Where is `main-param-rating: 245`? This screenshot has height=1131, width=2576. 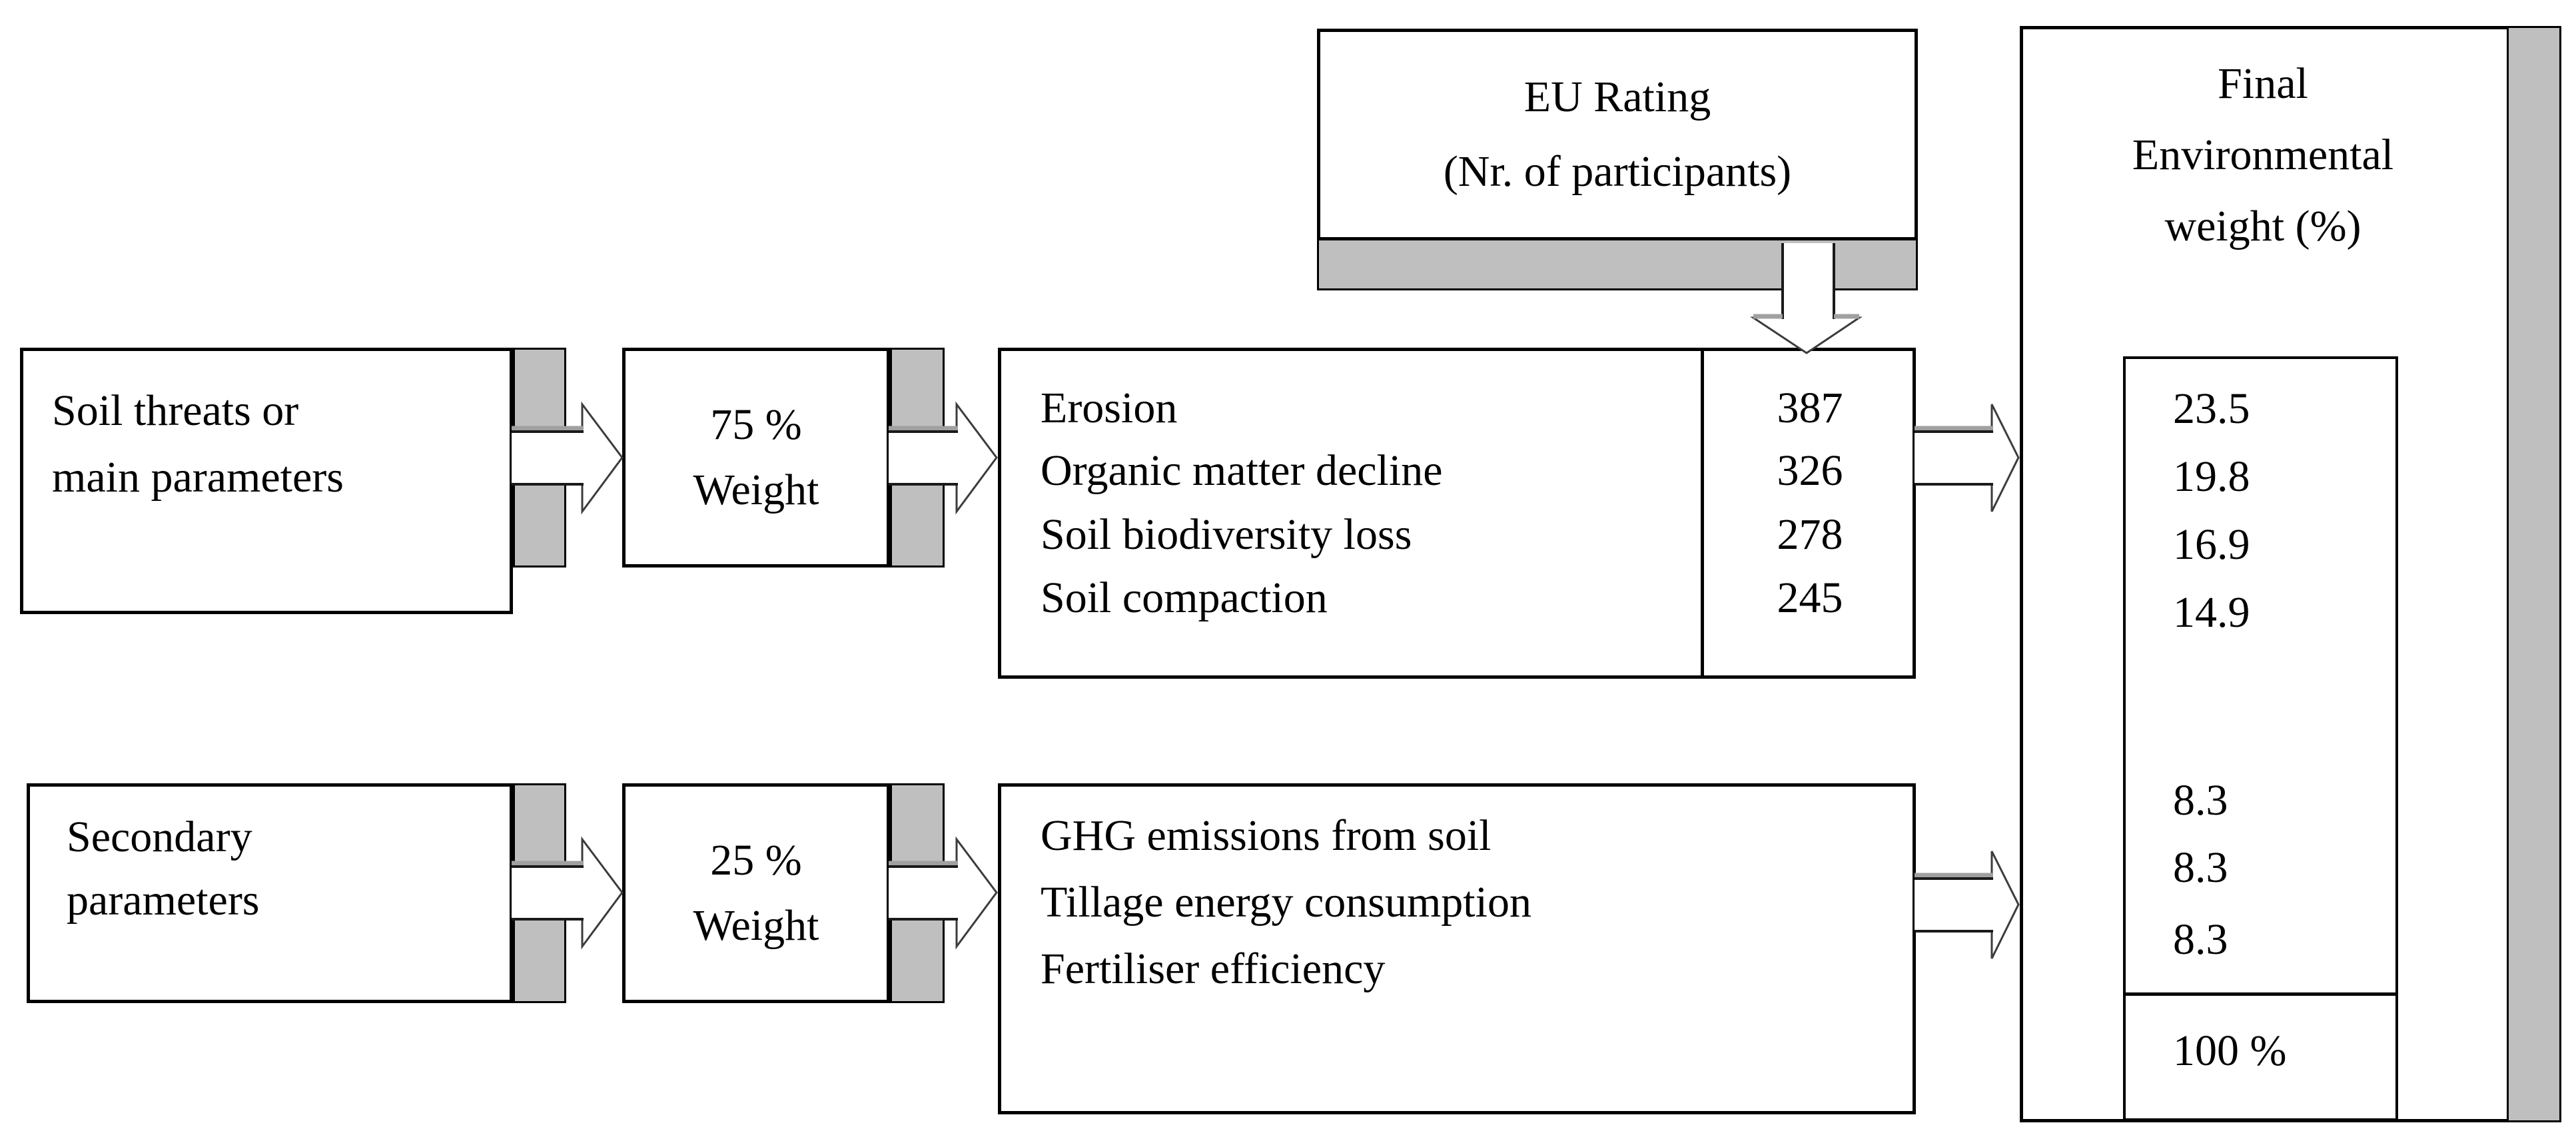
main-param-rating: 245 is located at coordinates (1810, 597).